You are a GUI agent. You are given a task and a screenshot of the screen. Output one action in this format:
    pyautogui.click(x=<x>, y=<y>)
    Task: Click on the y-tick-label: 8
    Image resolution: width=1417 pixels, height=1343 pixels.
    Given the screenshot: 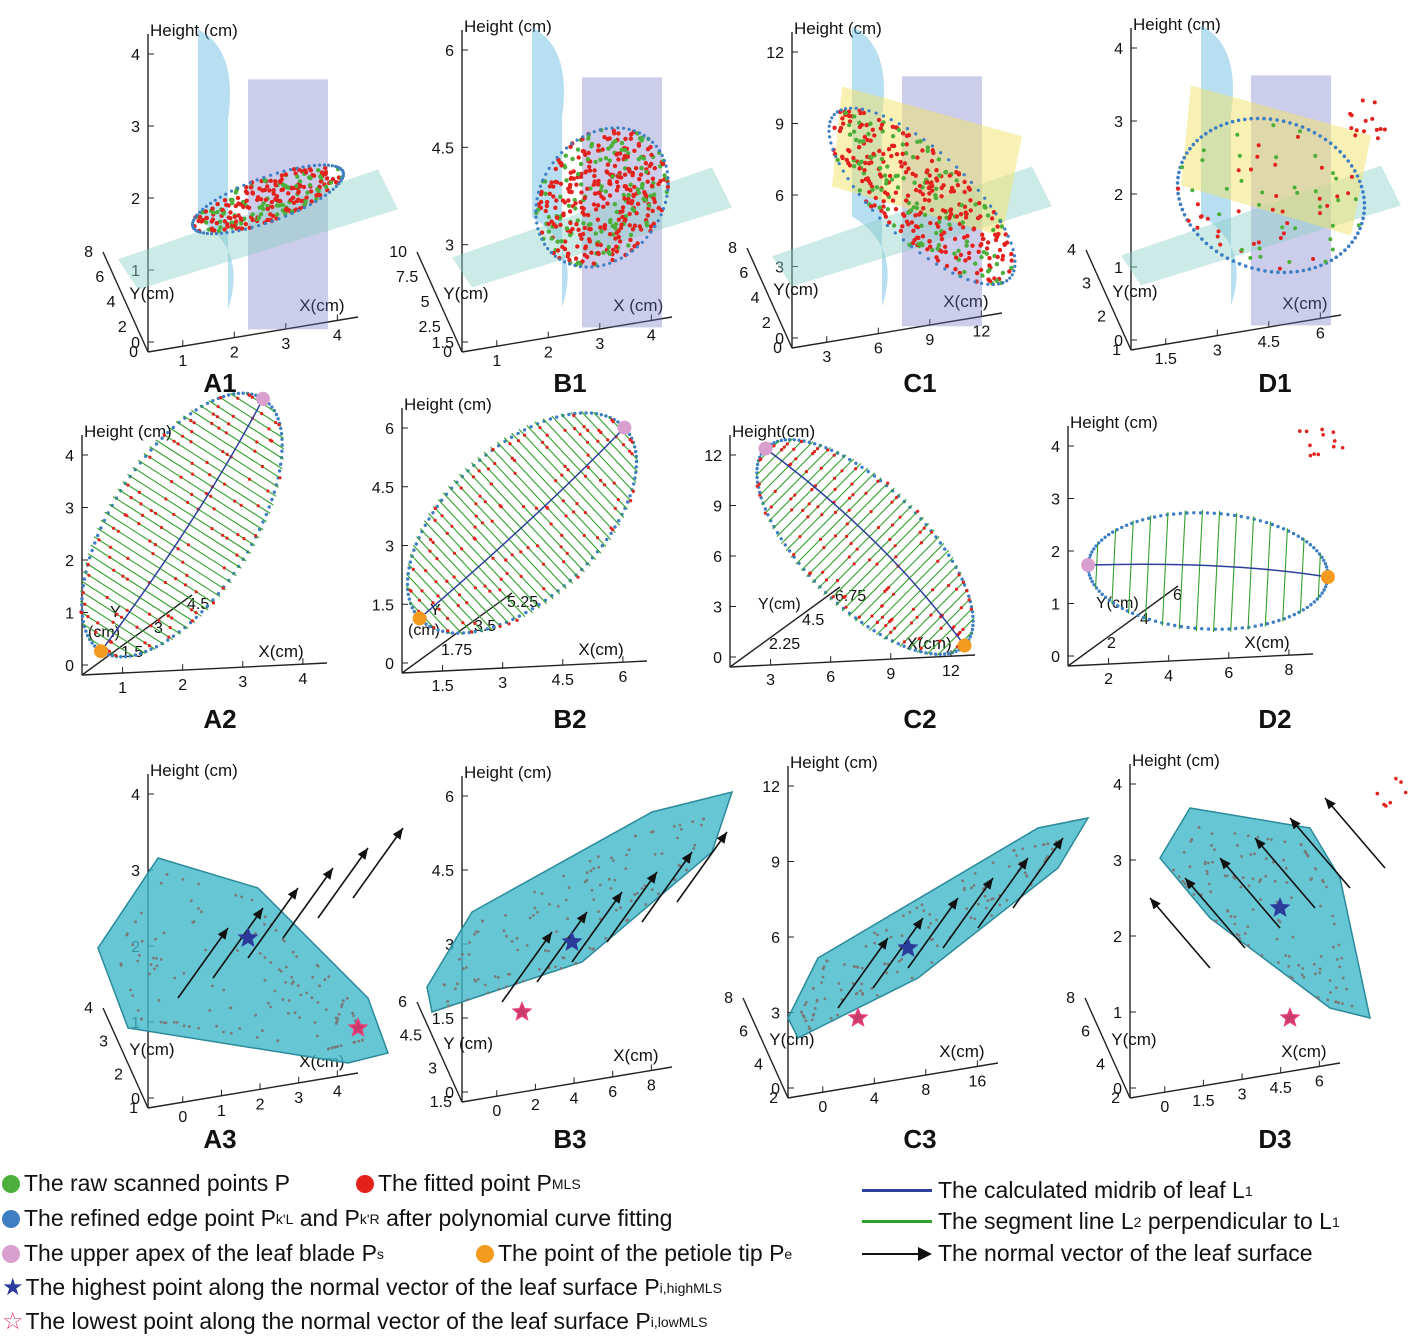 What is the action you would take?
    pyautogui.click(x=1070, y=998)
    